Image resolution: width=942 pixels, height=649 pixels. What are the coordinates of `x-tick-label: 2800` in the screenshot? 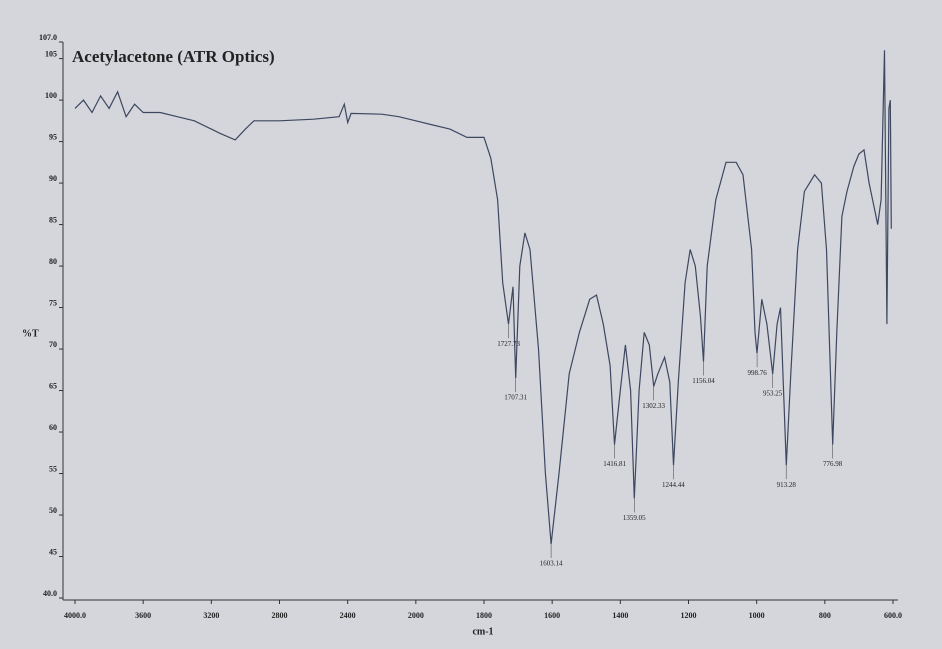 It's located at (280, 615).